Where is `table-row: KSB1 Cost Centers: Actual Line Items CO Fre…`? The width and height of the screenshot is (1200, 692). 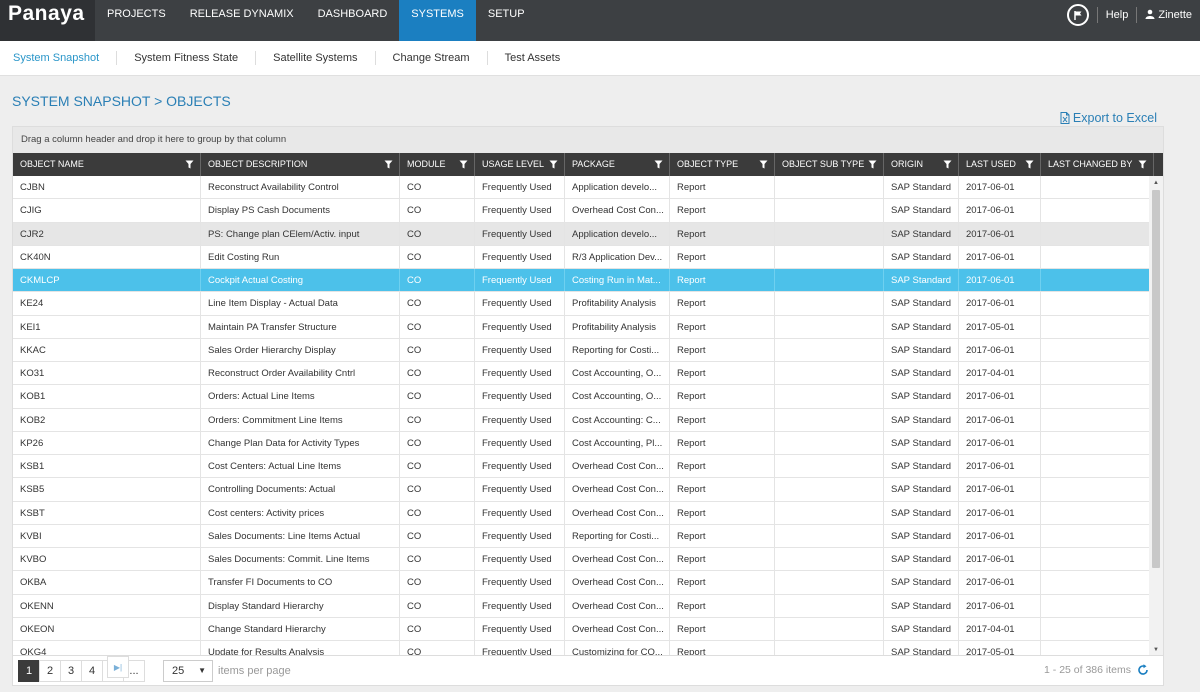
table-row: KSB1 Cost Centers: Actual Line Items CO Fre… is located at coordinates (581, 467).